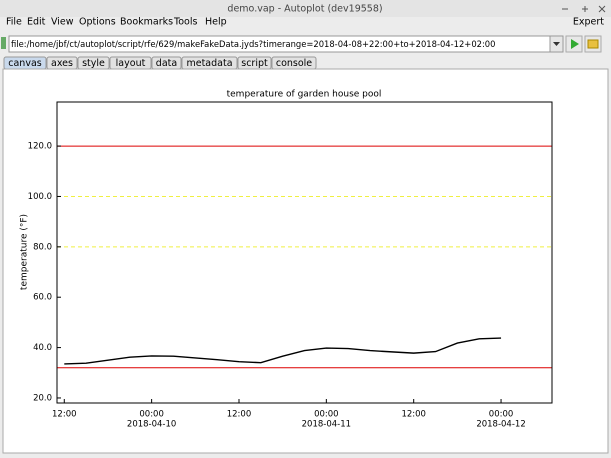 The height and width of the screenshot is (458, 611). I want to click on menu-item: Edit, so click(36, 22).